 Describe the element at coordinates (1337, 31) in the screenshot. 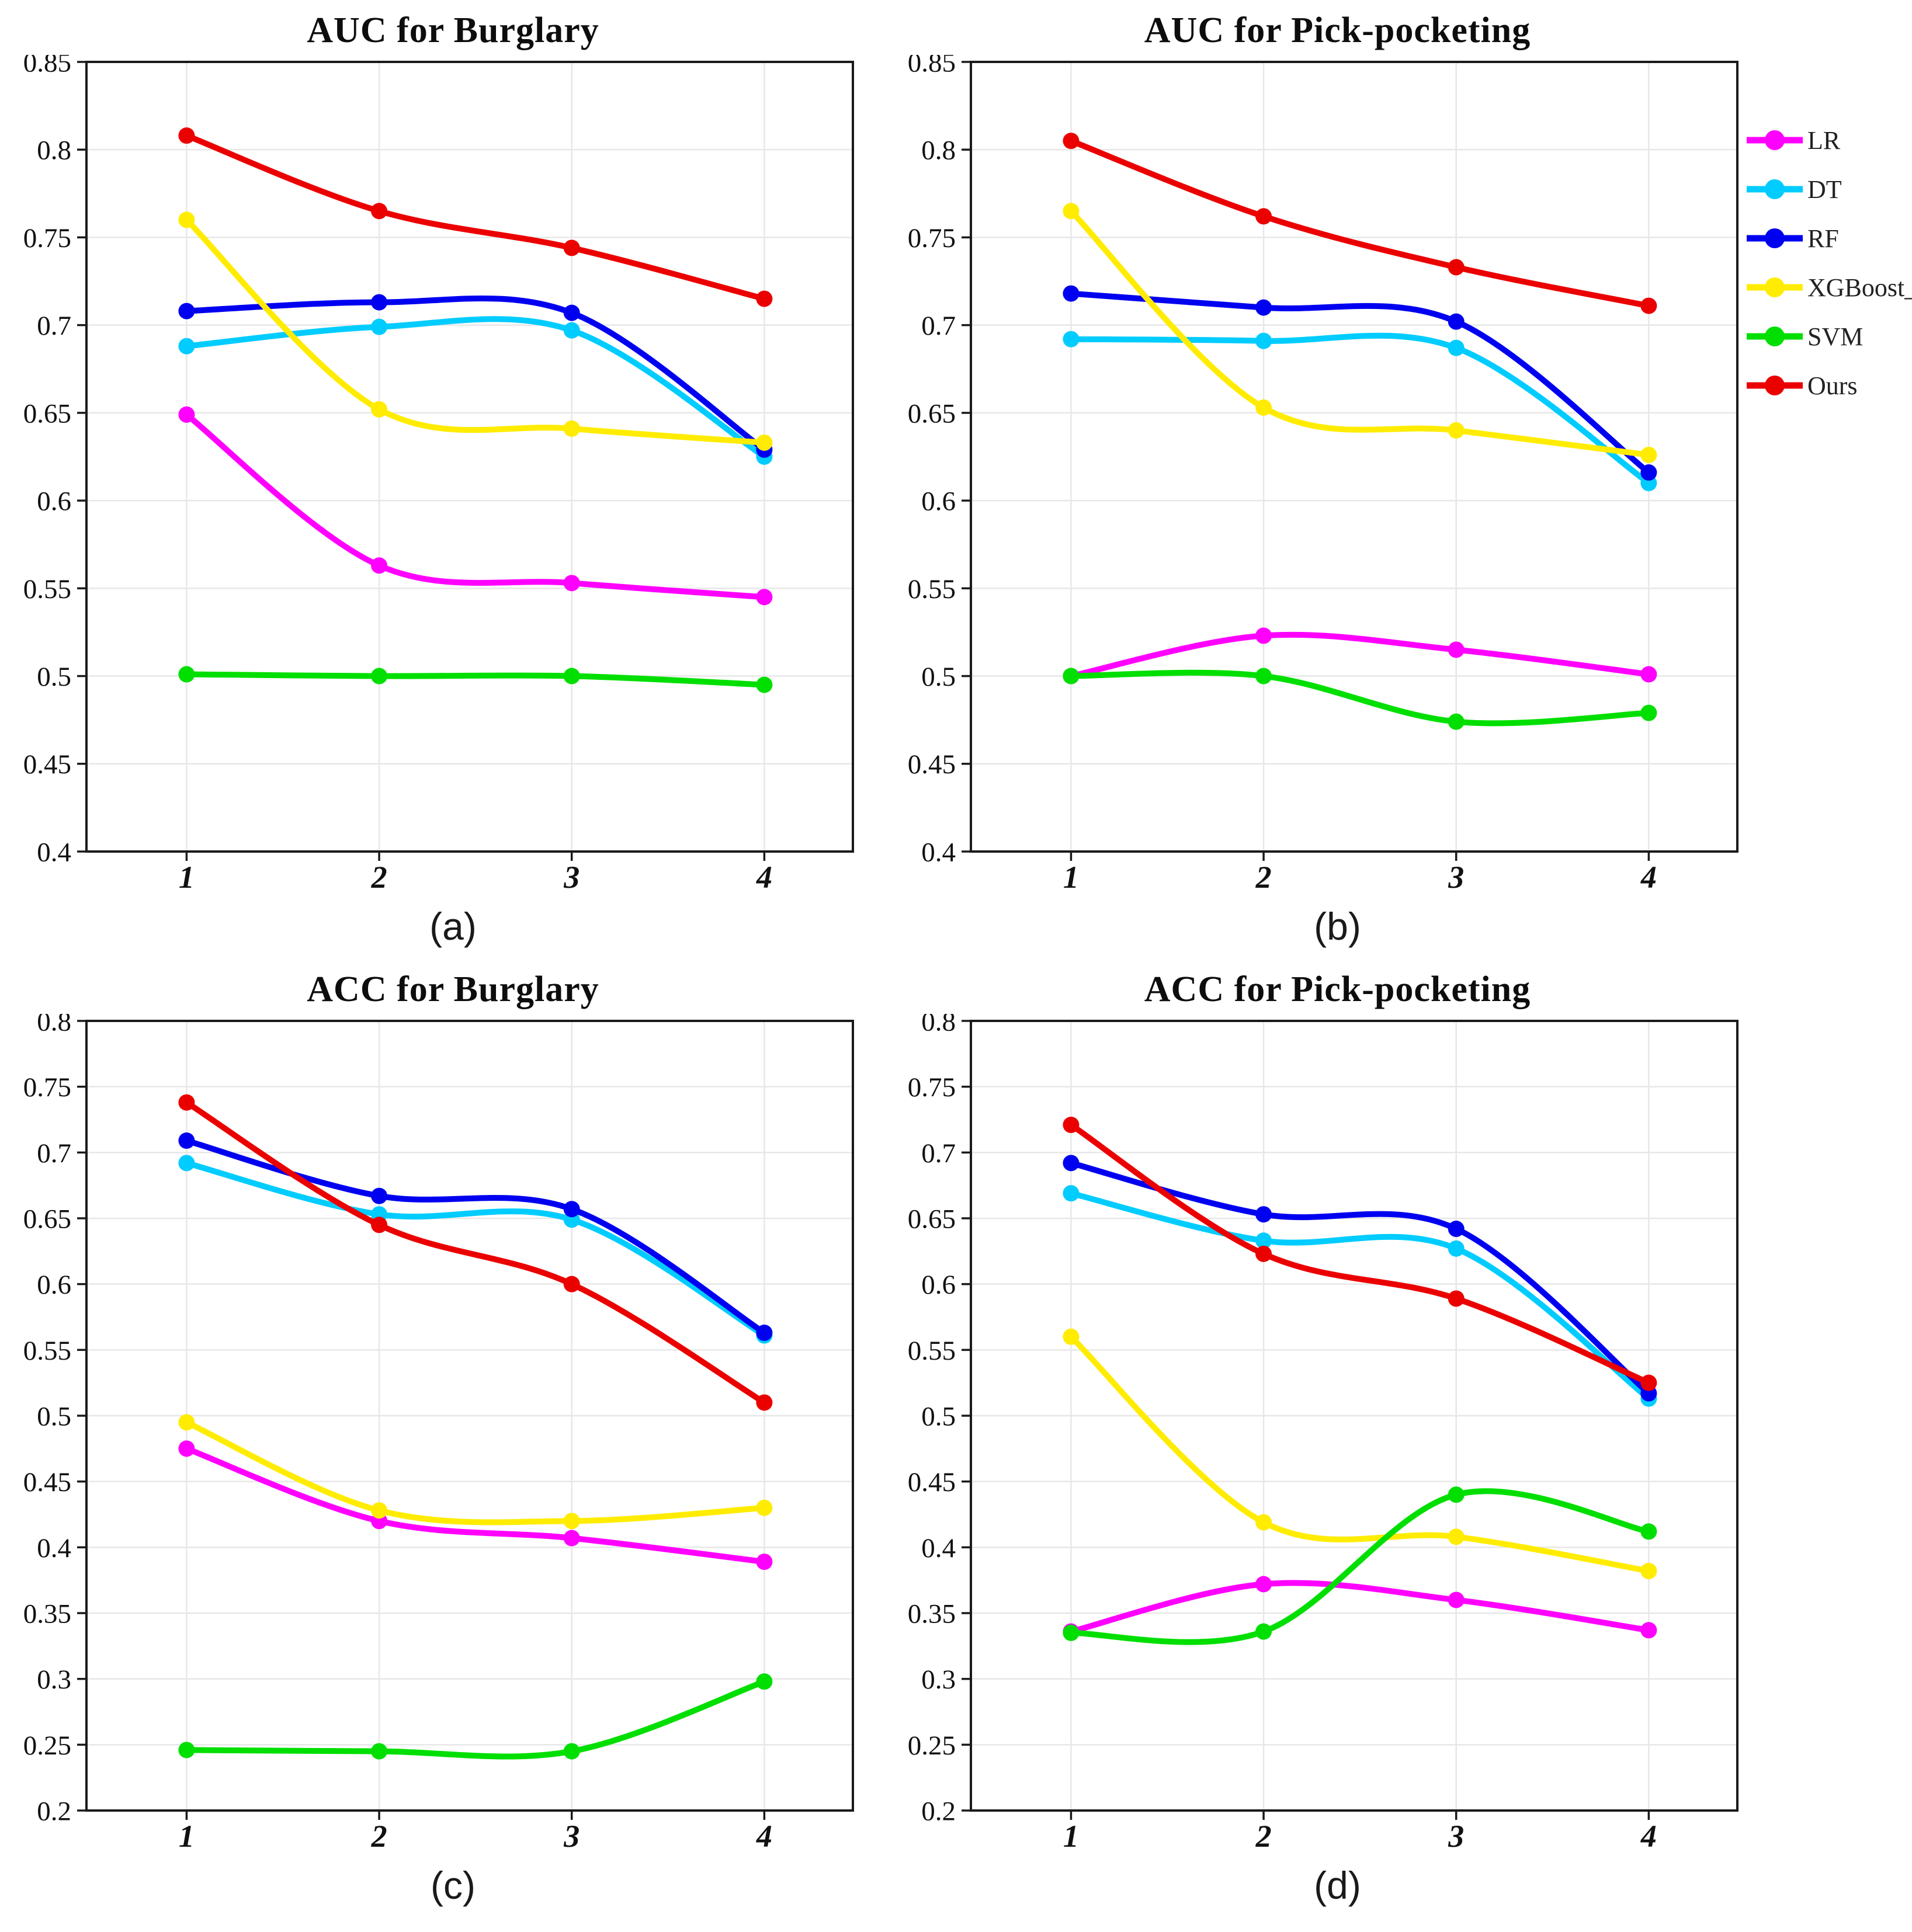

I see `chart-title: AUC for Pick-pocketing` at that location.